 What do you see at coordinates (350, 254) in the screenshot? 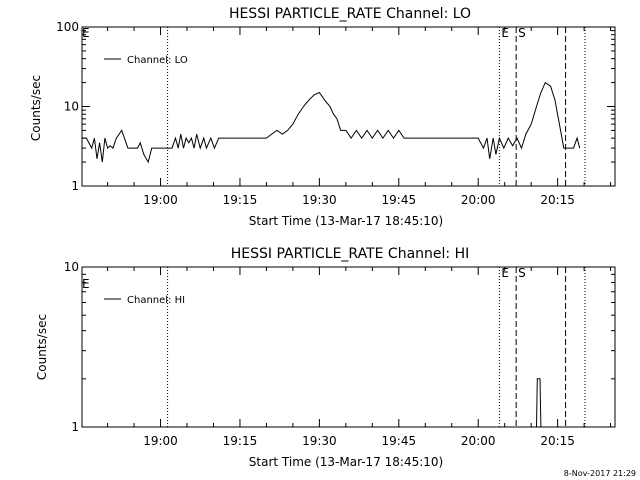
I see `chart-title: HESSI PARTICLE_RATE Channel: HI` at bounding box center [350, 254].